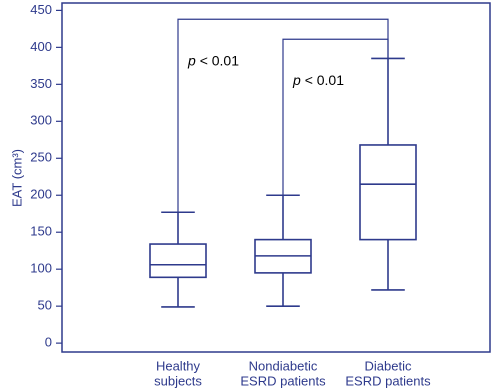  Describe the element at coordinates (178, 365) in the screenshot. I see `x-tick-label: Healthy` at that location.